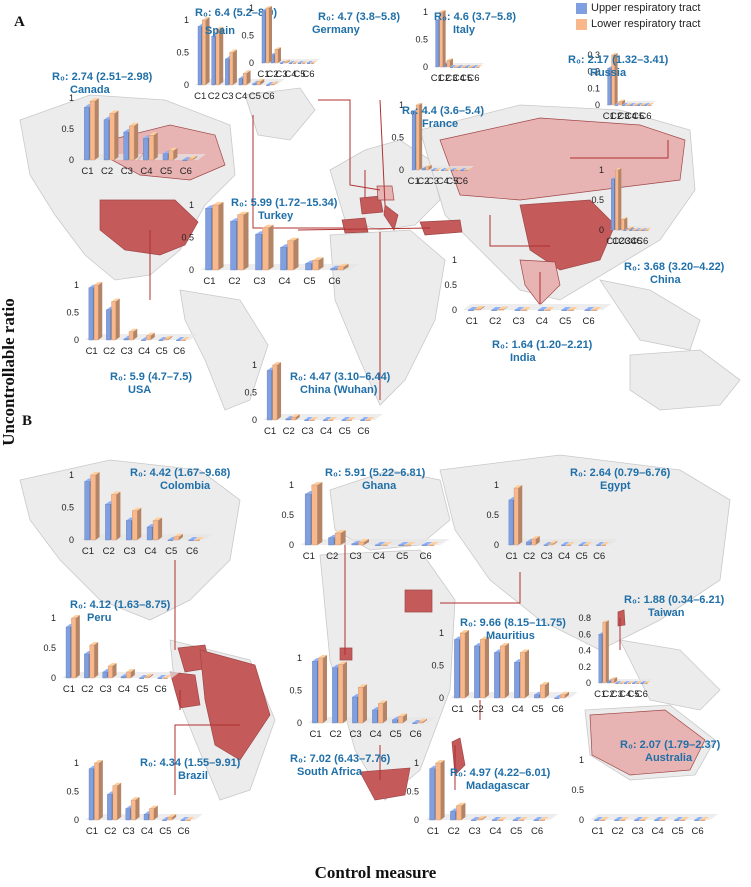 The width and height of the screenshot is (751, 887). I want to click on connector-egypt, so click(480, 588).